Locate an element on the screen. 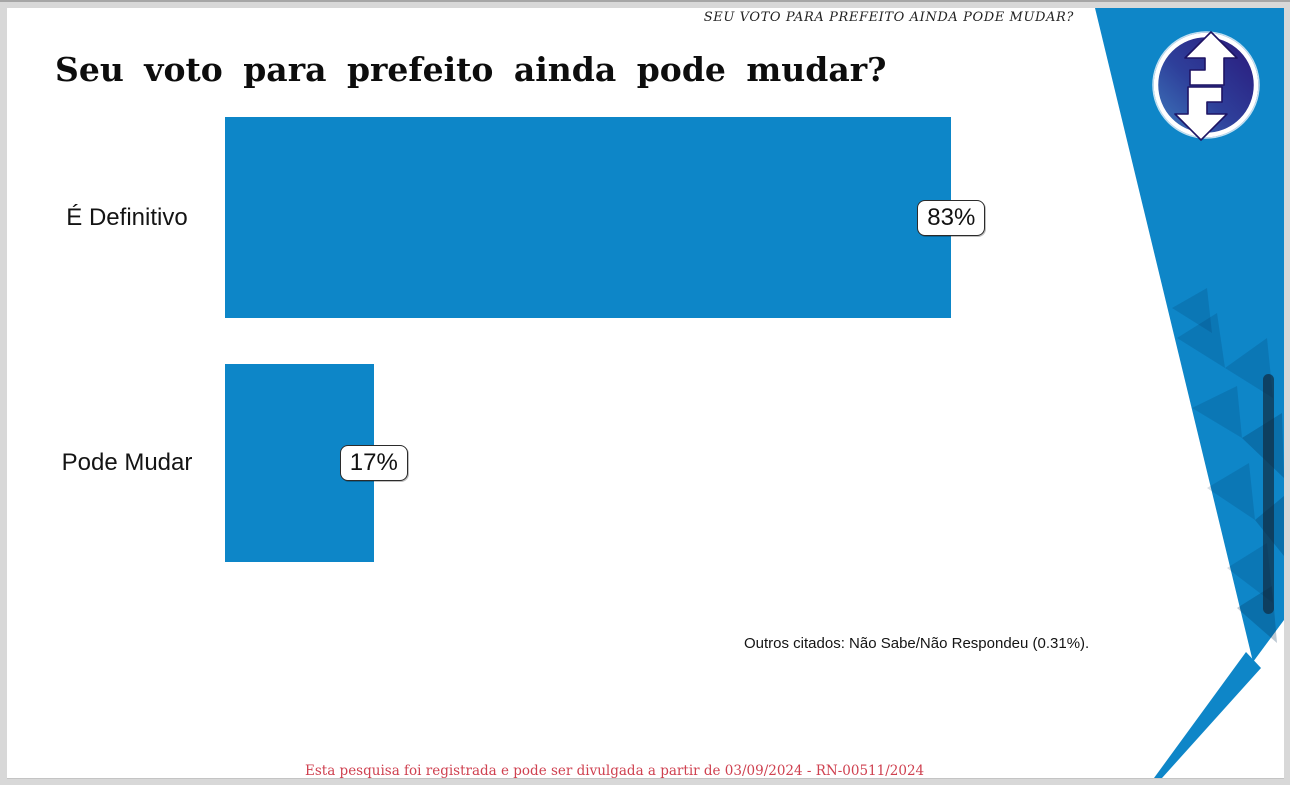 Image resolution: width=1290 pixels, height=785 pixels. running-header: SEU VOTO PARA PREFEITO AINDA PODE MUDAR? is located at coordinates (888, 17).